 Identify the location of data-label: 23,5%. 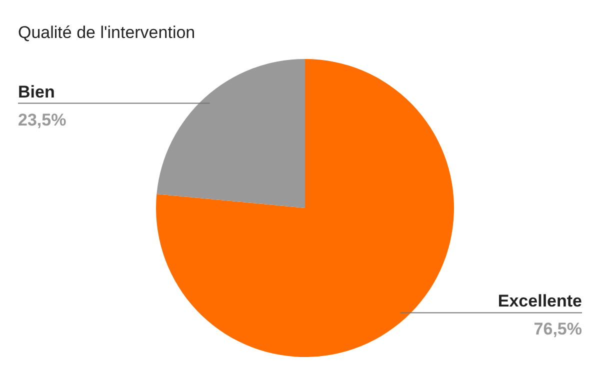
(42, 120).